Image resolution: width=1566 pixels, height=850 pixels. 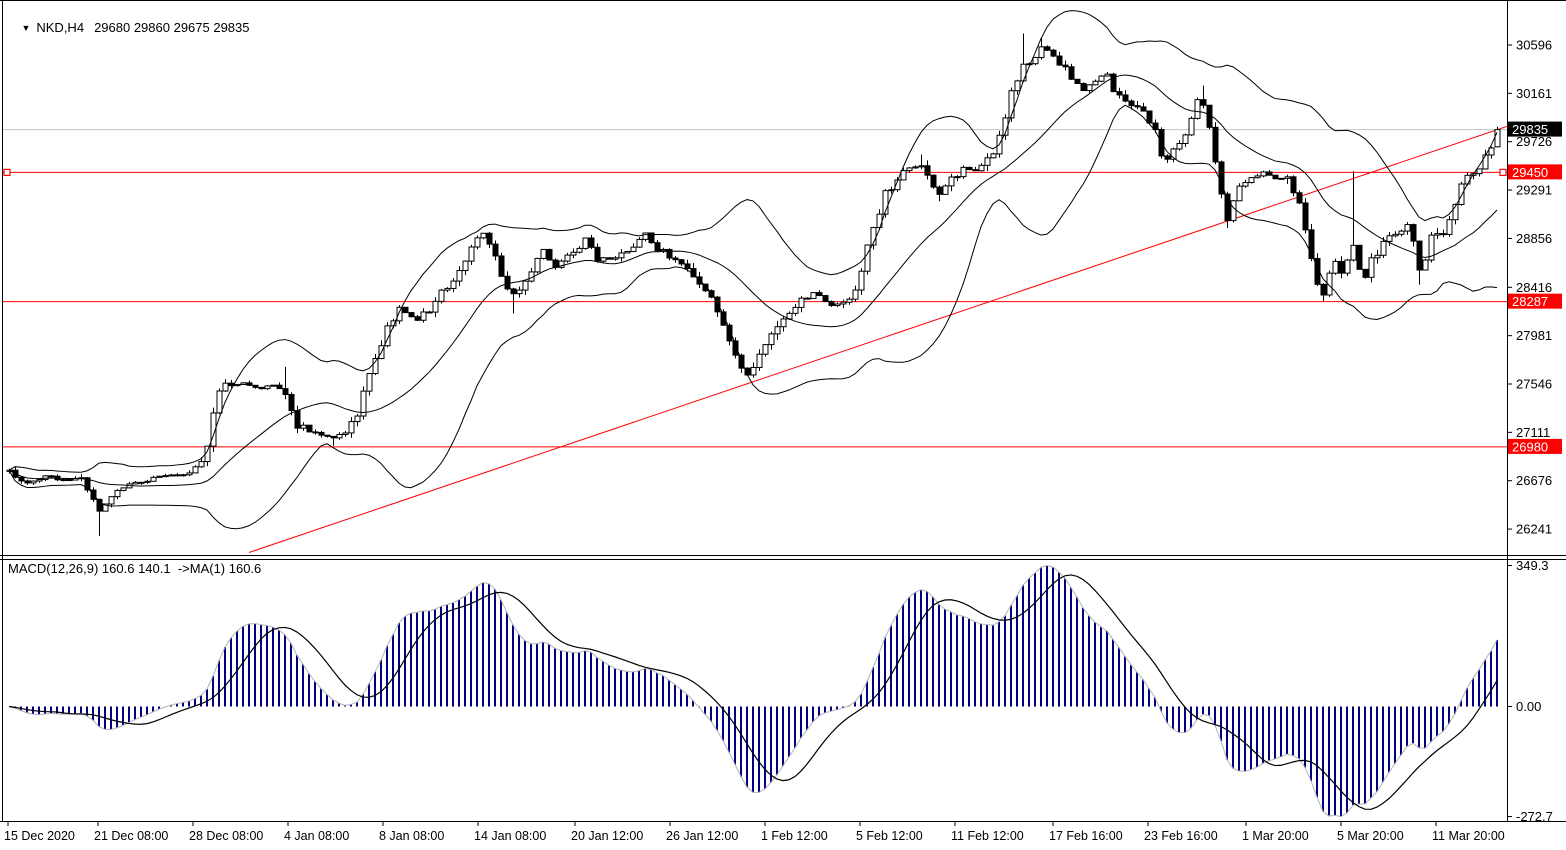 What do you see at coordinates (1530, 446) in the screenshot?
I see `hline-price-tag-text: 26980` at bounding box center [1530, 446].